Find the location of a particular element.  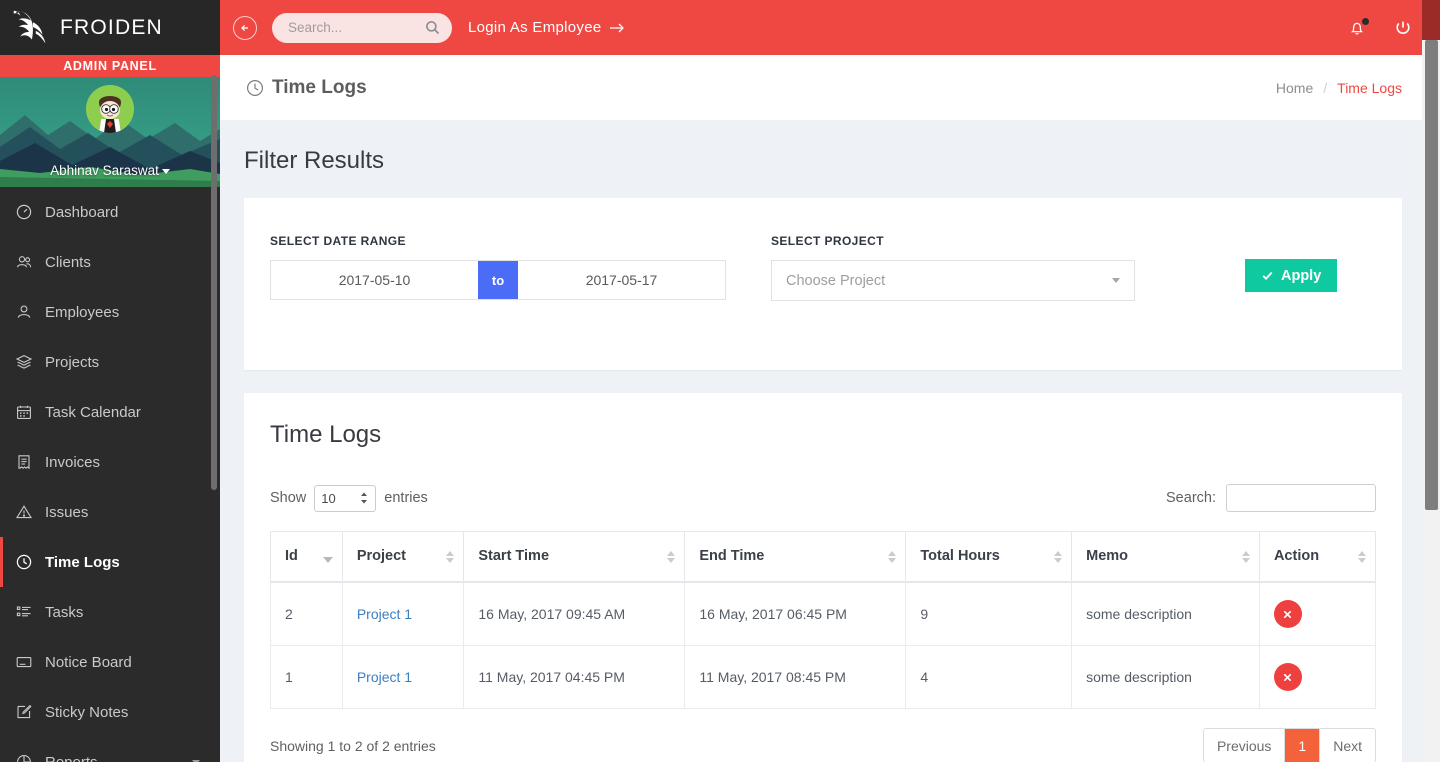

project-select-value: Choose Project is located at coordinates (836, 280).